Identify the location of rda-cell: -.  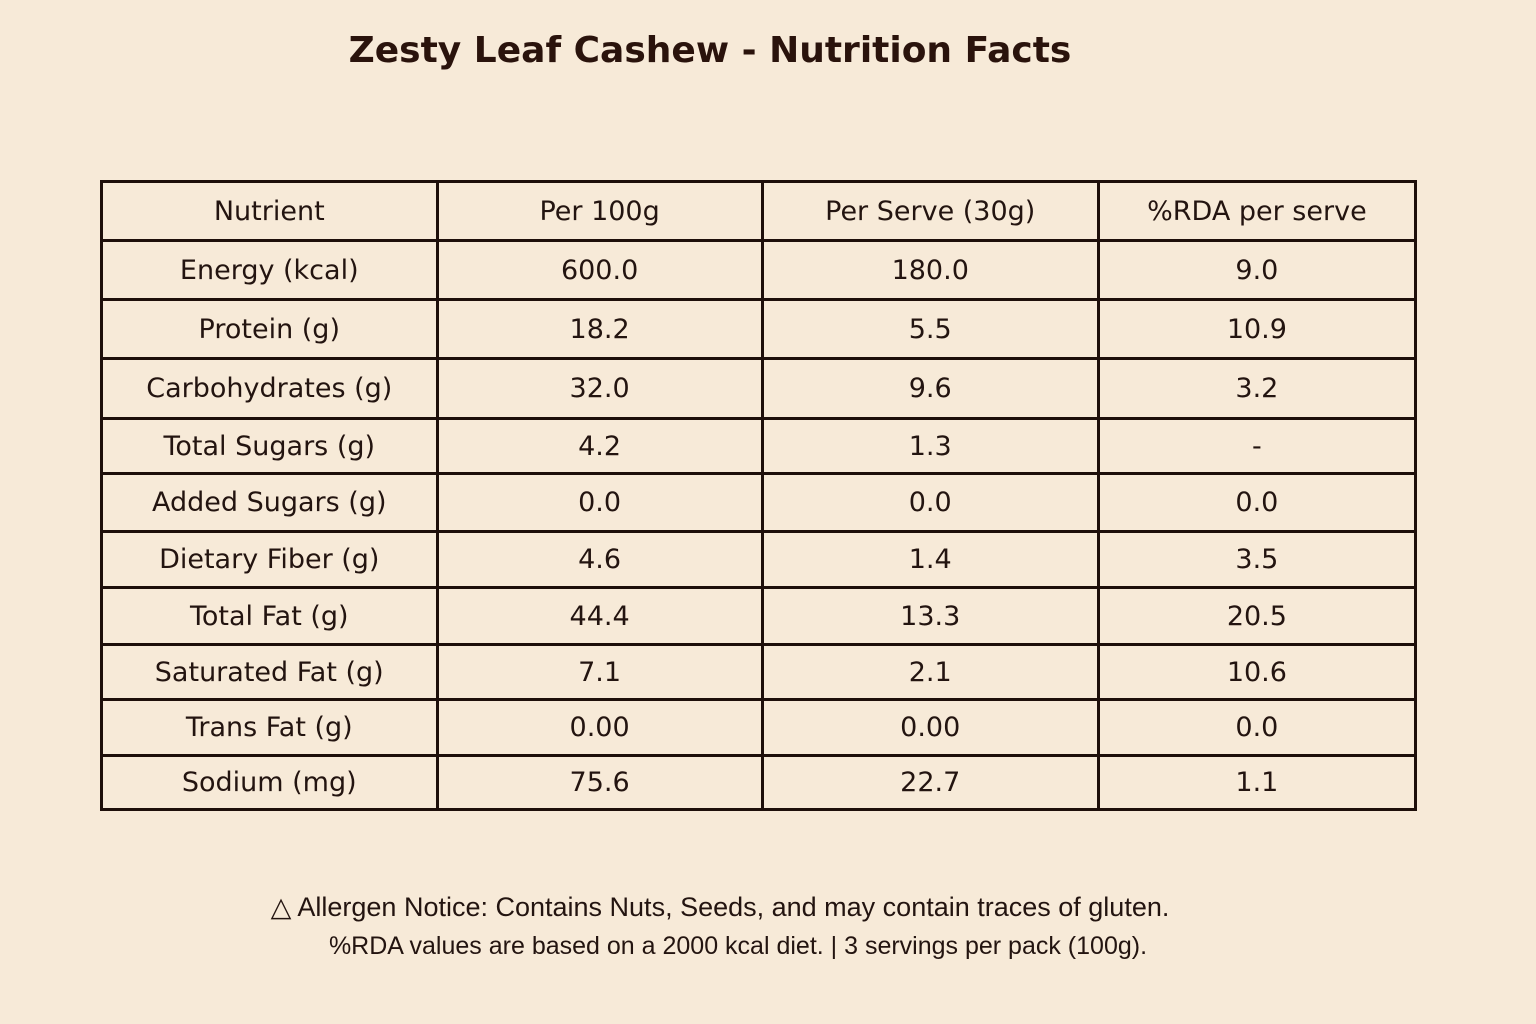
(1257, 446).